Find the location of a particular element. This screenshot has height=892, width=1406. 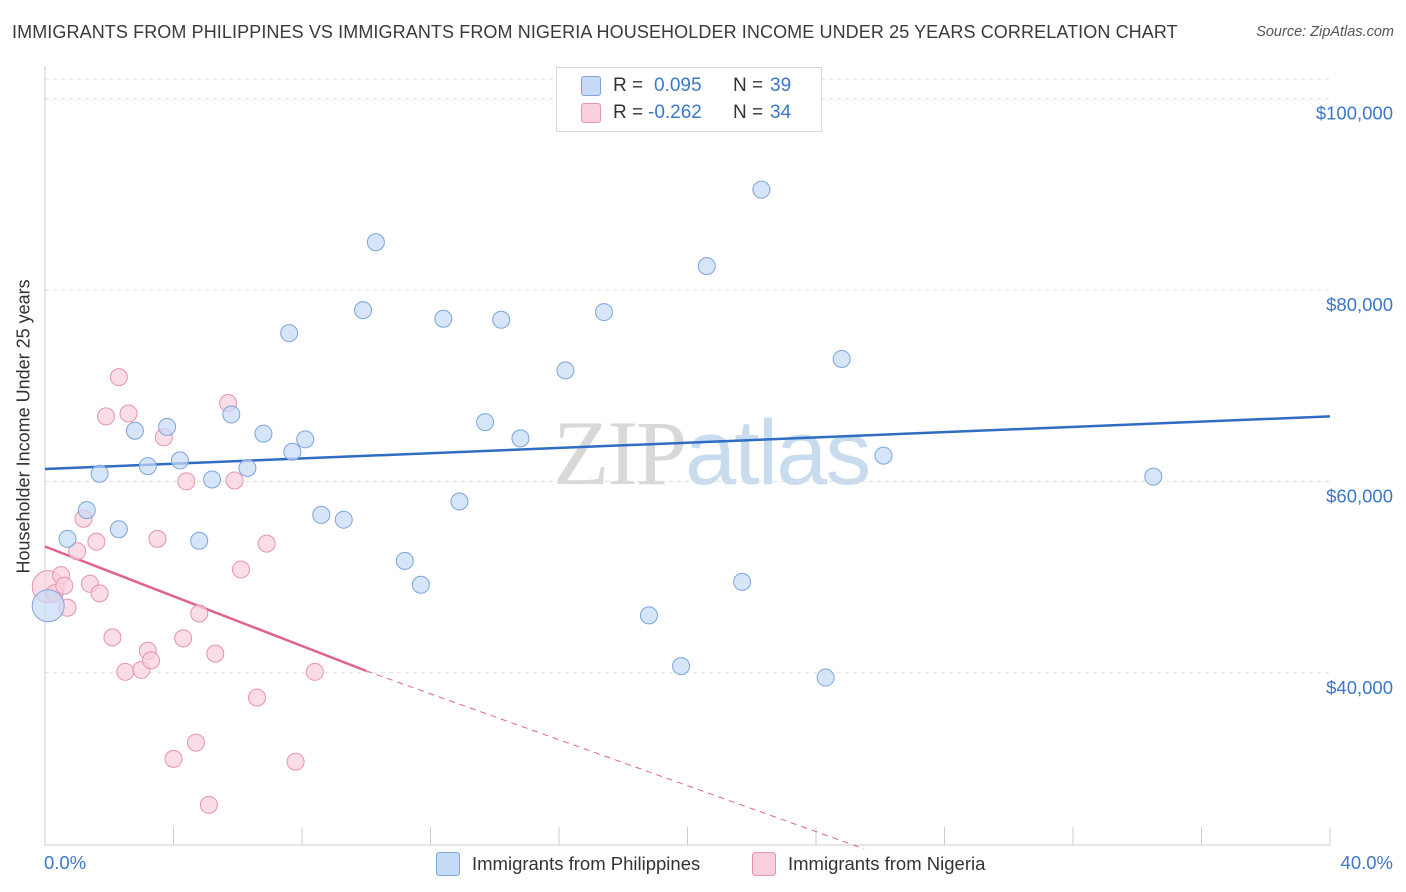

bottom-legend-nigeria: Immigrants from Nigeria is located at coordinates (868, 864).